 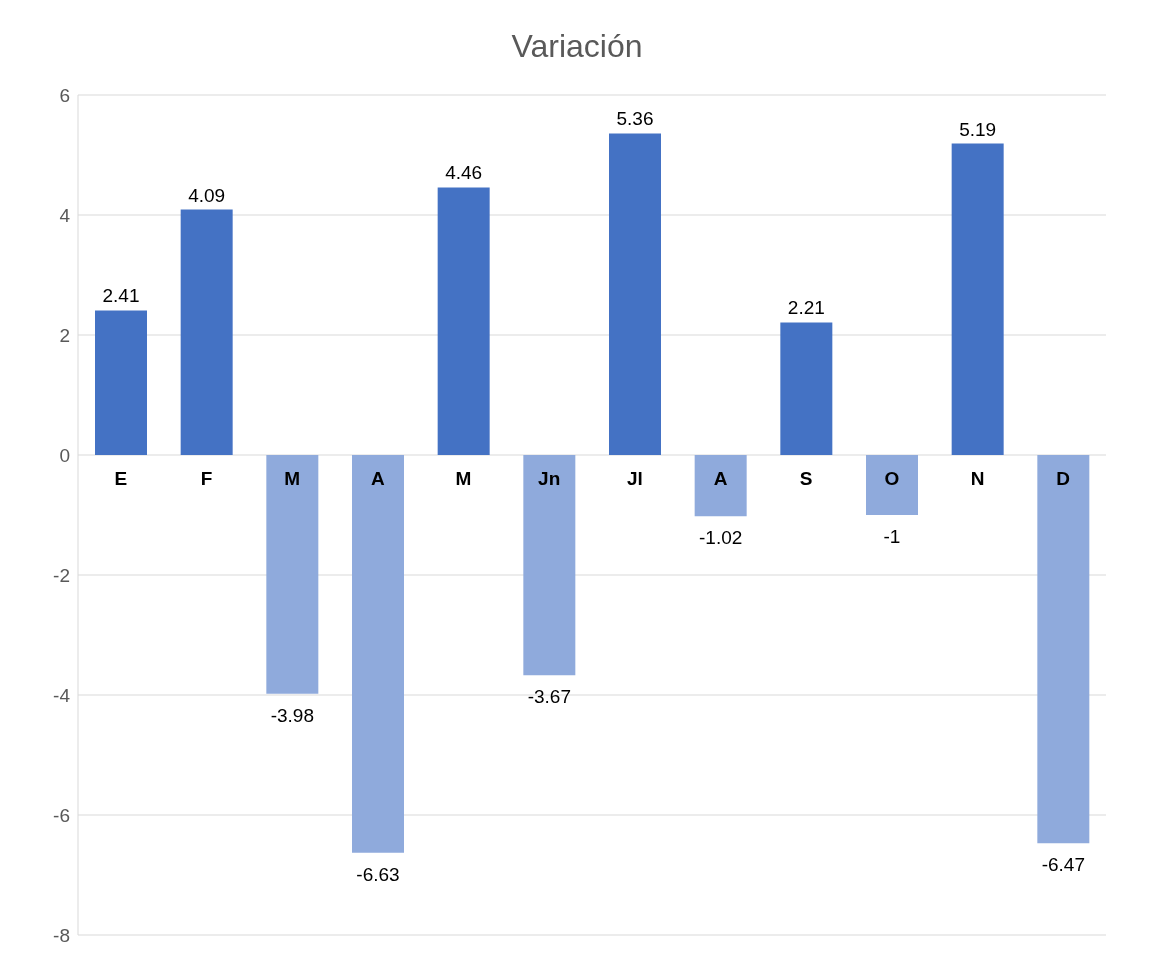 What do you see at coordinates (1063, 478) in the screenshot?
I see `x-tick-label: D` at bounding box center [1063, 478].